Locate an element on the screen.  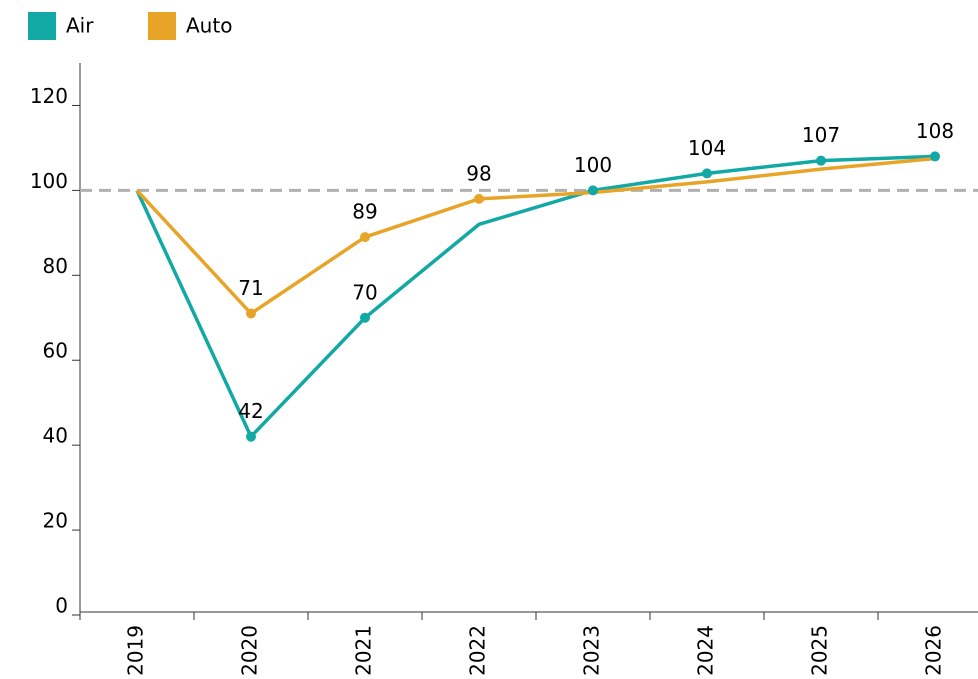
x-tick-label: 2024 is located at coordinates (706, 650).